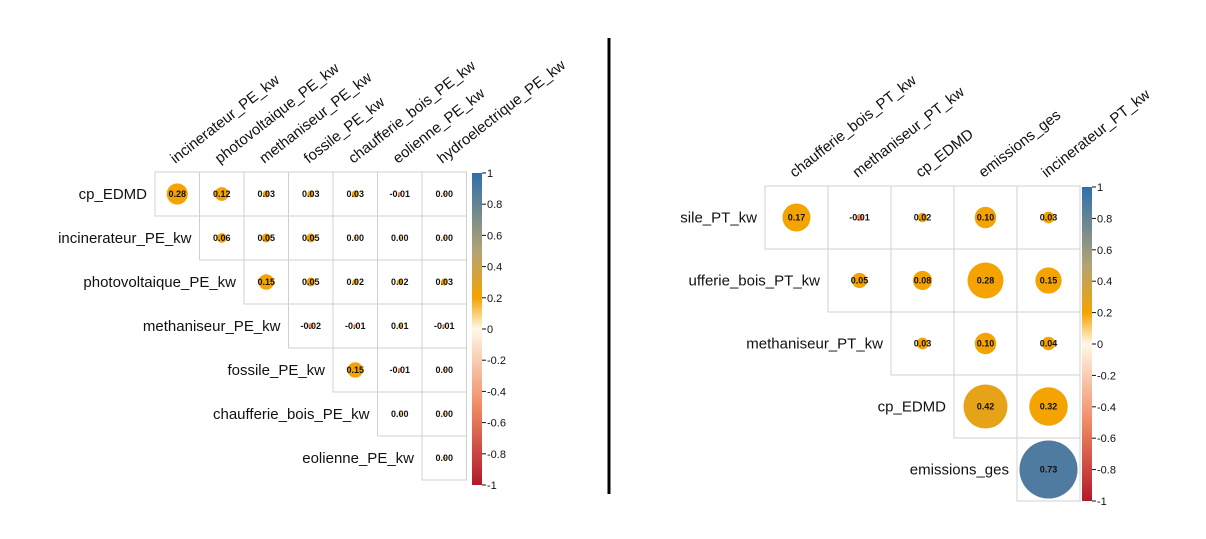 The height and width of the screenshot is (539, 1206). I want to click on colorbar-tick-label: -0.4, so click(1106, 408).